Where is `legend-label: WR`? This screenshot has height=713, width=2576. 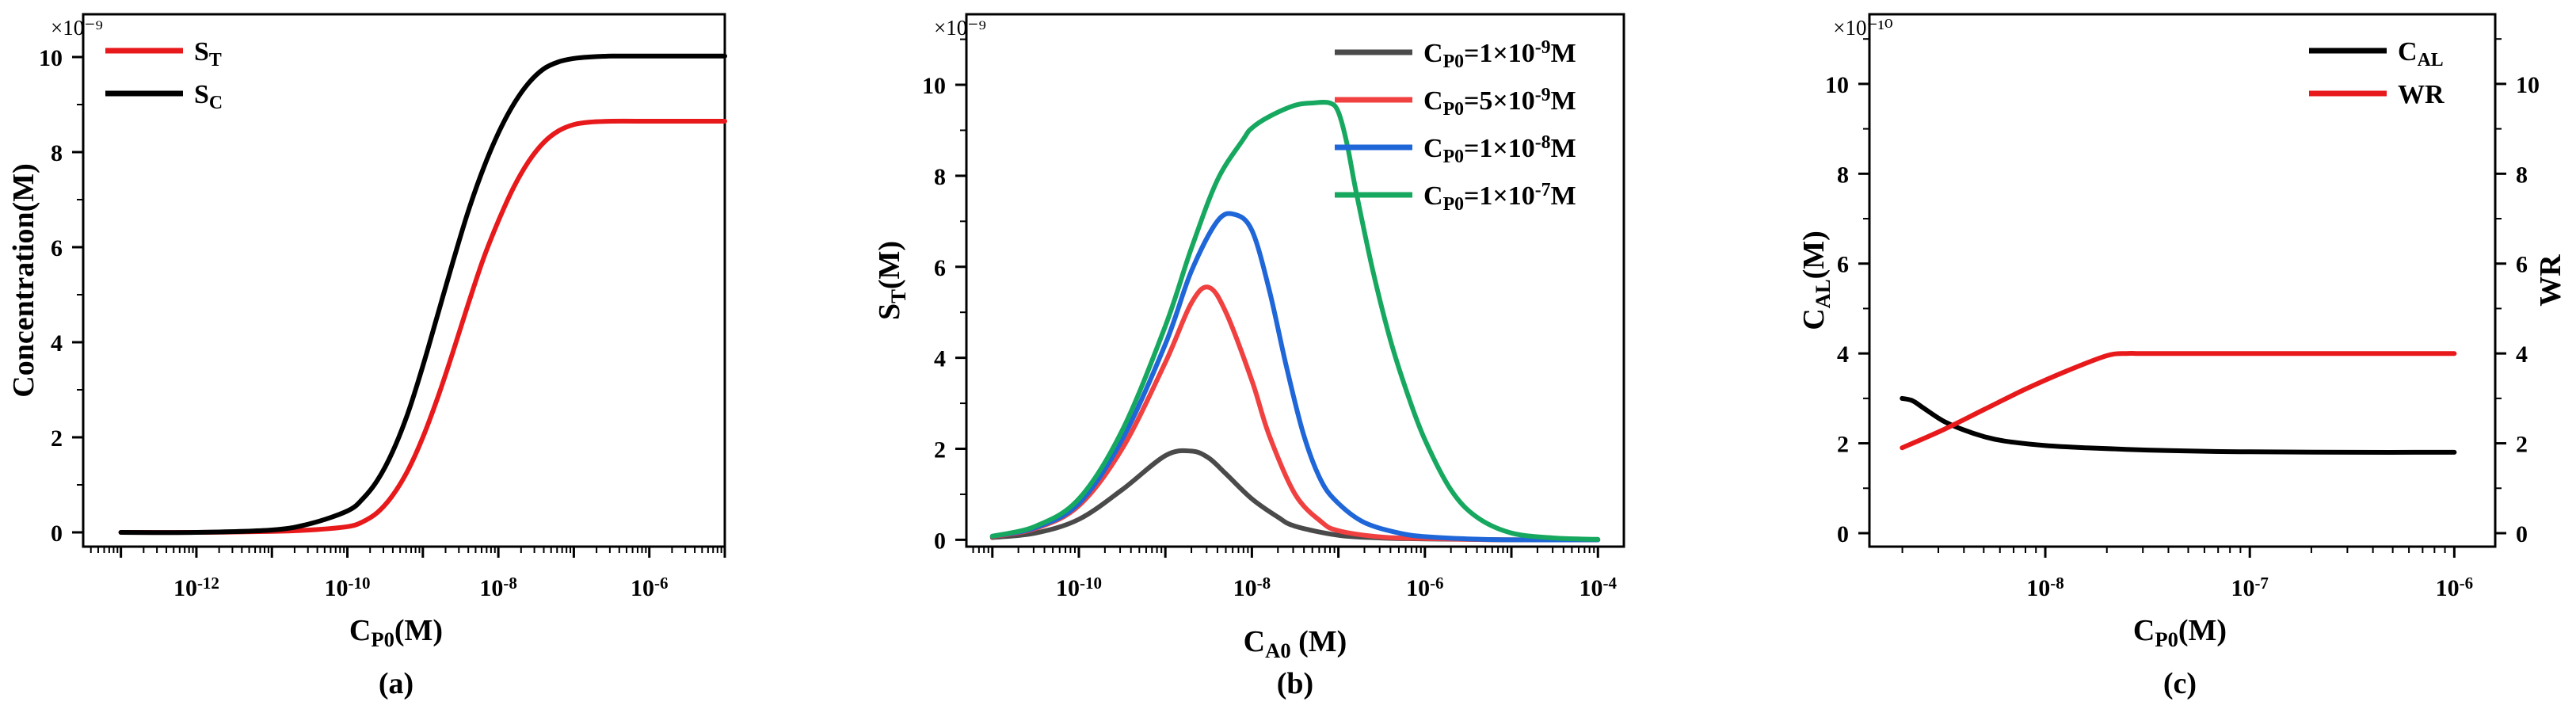
legend-label: WR is located at coordinates (2422, 95).